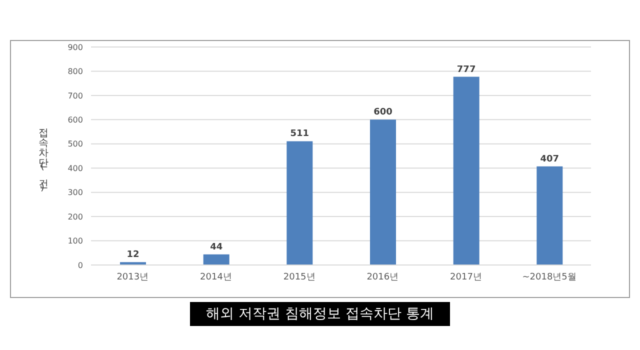 The image size is (640, 350). I want to click on data-label: 511, so click(300, 134).